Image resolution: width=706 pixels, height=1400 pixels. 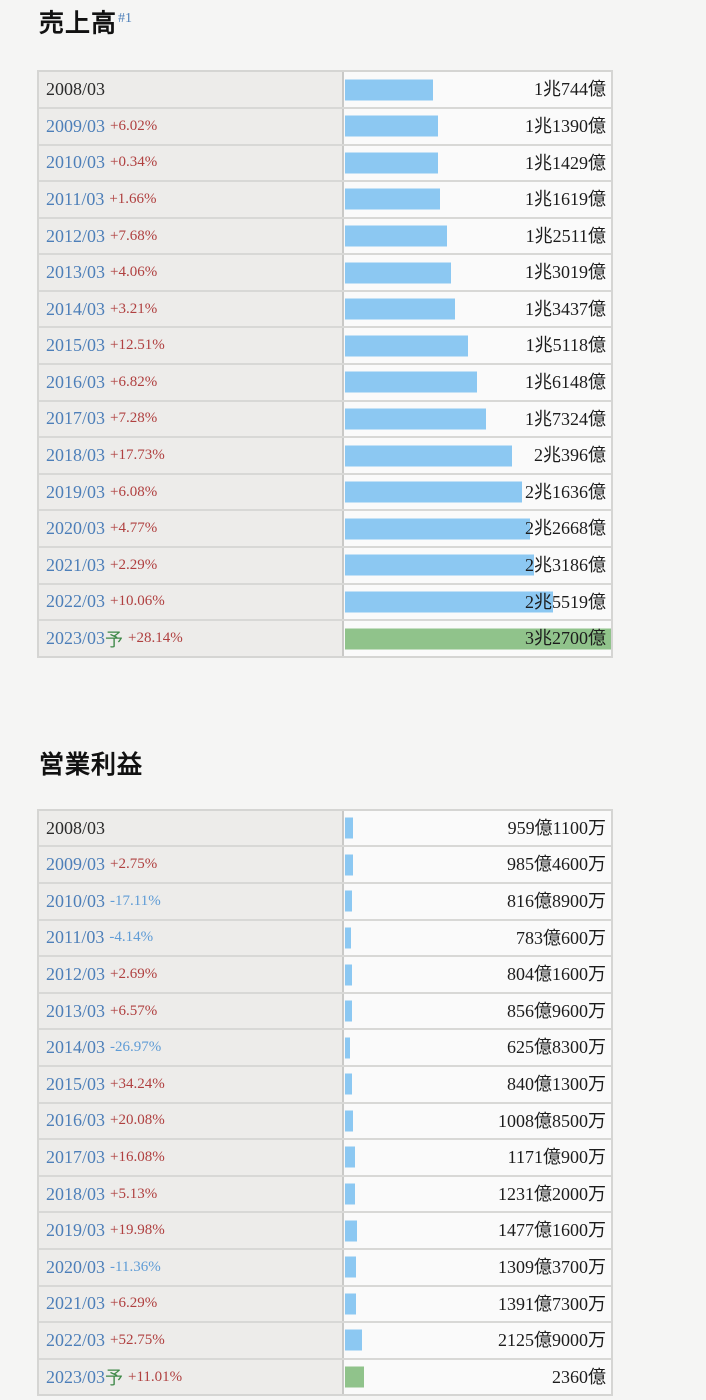 What do you see at coordinates (191, 419) in the screenshot?
I see `fiscal-year-cell: 2017/03 +7.28%` at bounding box center [191, 419].